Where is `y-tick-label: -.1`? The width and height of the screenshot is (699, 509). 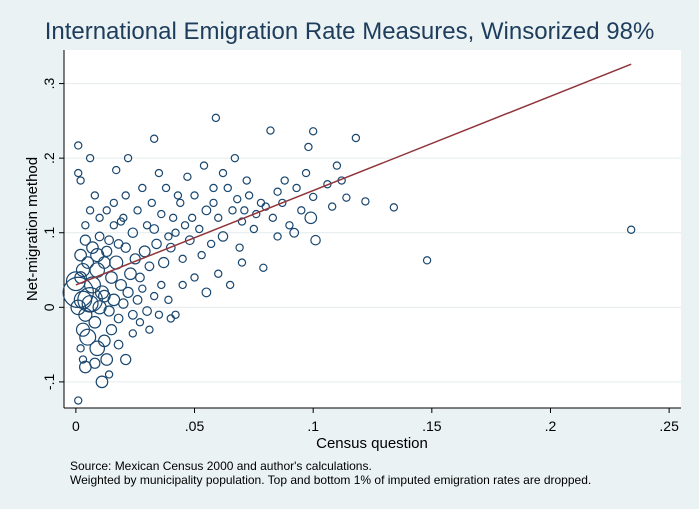
y-tick-label: -.1 is located at coordinates (49, 382).